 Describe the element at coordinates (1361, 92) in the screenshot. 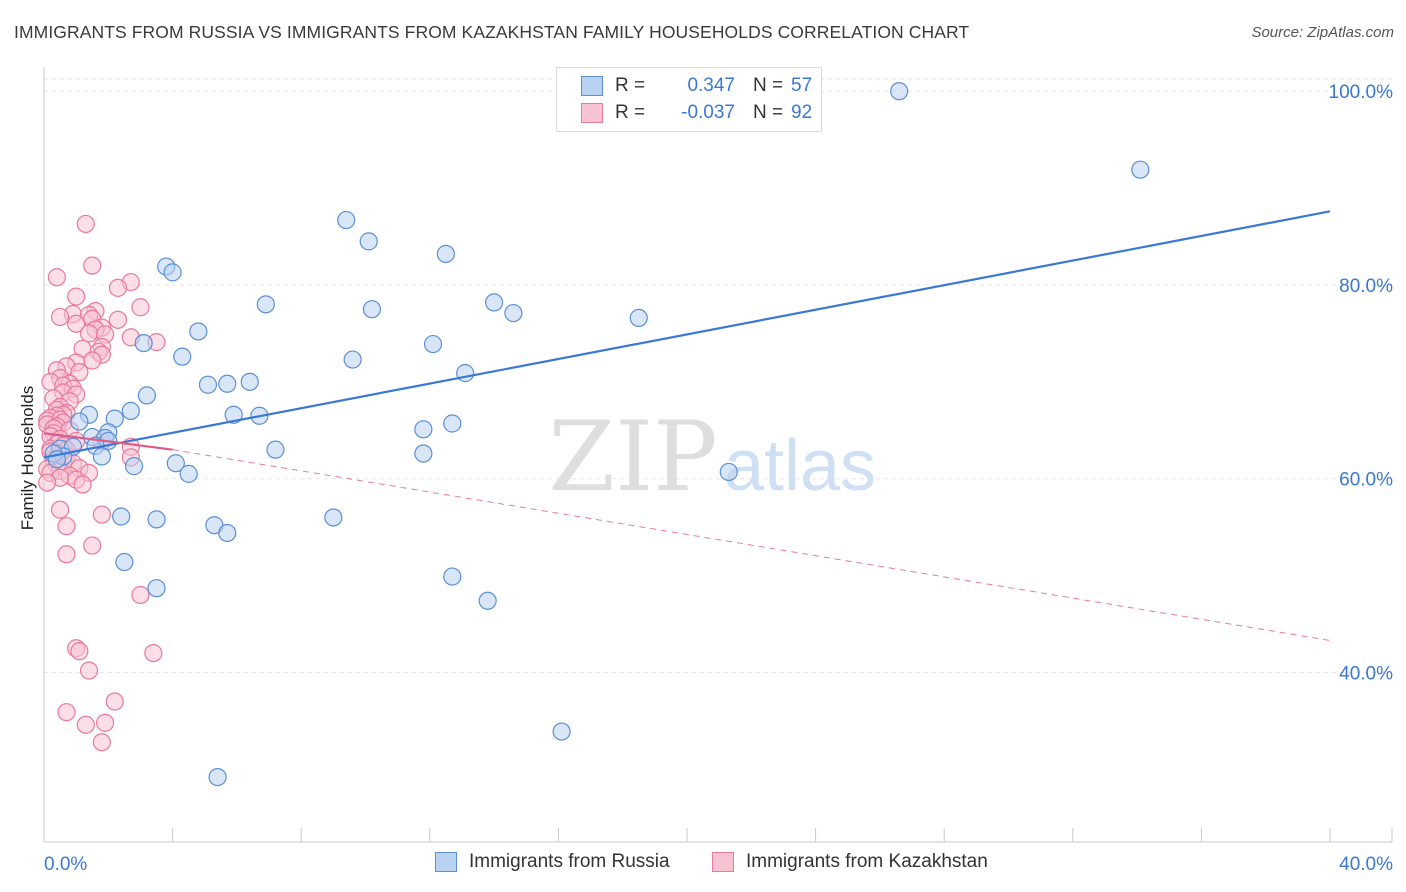

I see `y-tick-label: 100.0%` at that location.